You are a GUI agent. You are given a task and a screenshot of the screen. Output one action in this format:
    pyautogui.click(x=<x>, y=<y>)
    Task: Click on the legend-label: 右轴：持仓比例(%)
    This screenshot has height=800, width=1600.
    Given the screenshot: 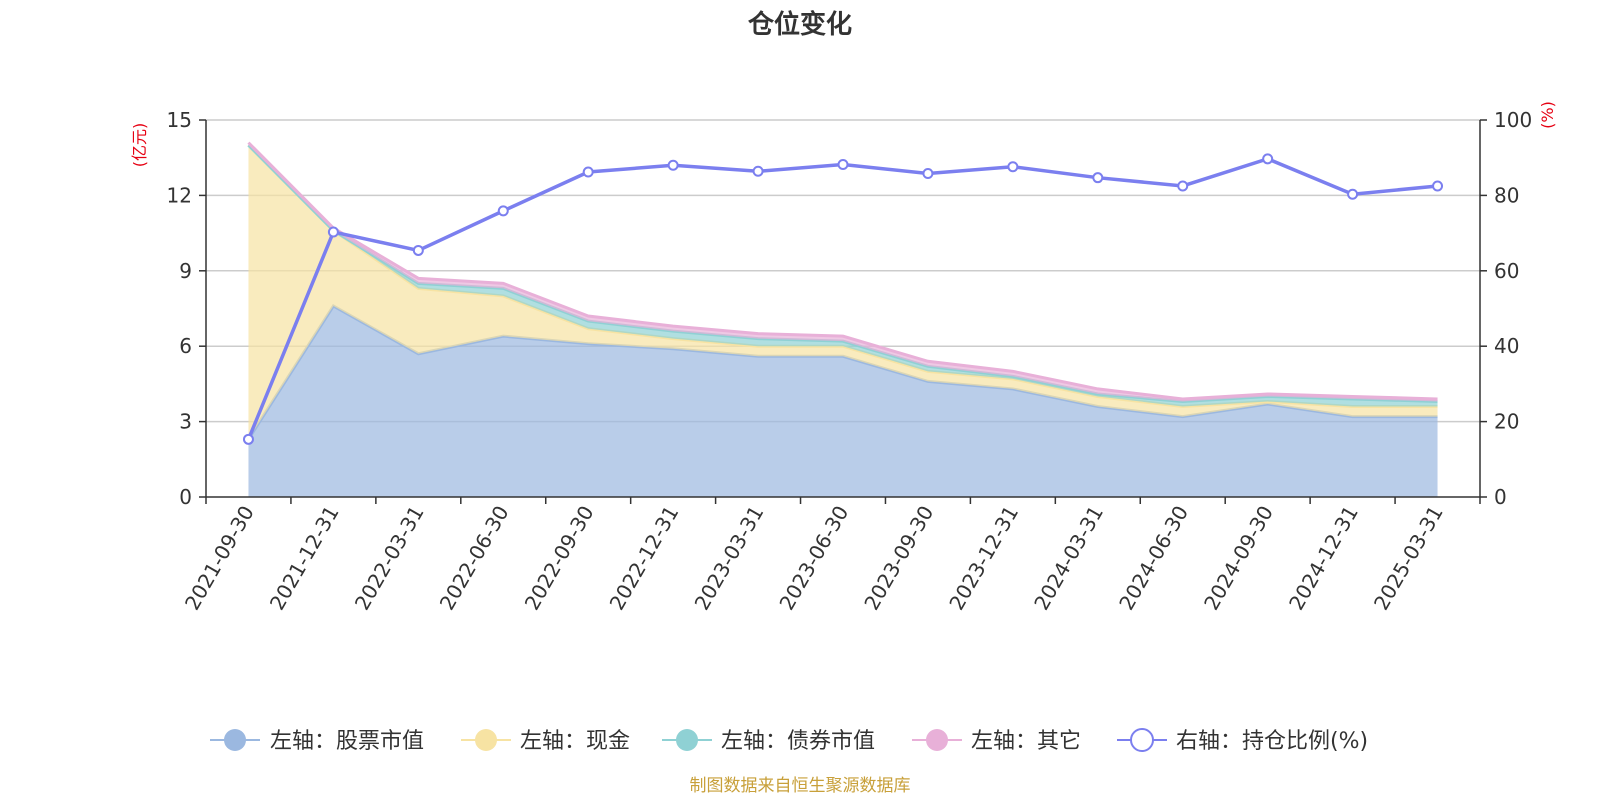 What is the action you would take?
    pyautogui.click(x=1272, y=741)
    